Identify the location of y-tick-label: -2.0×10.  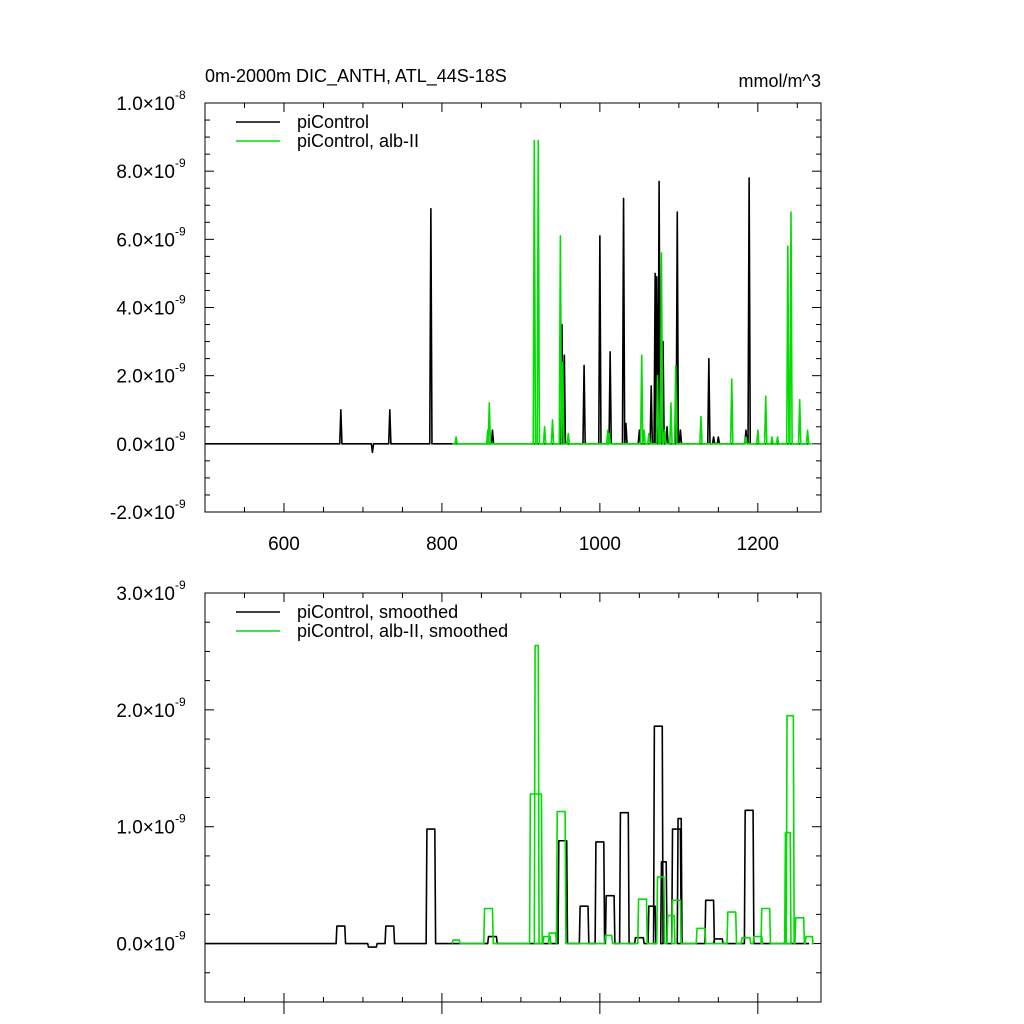
(142, 513).